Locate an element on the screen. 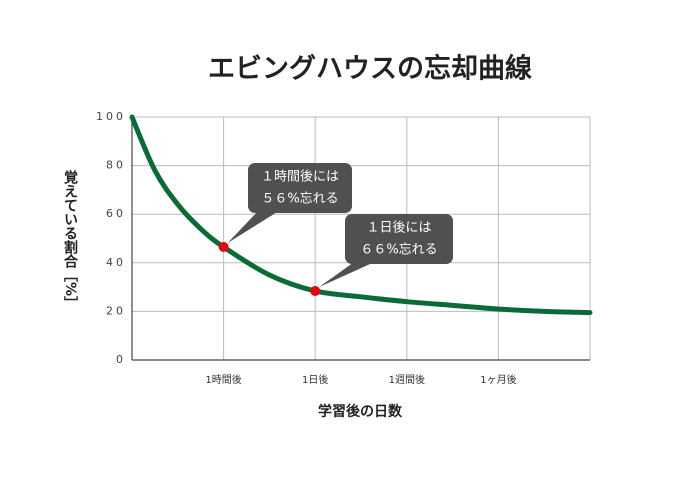 The image size is (680, 481). callout-text: １時間後には is located at coordinates (300, 177).